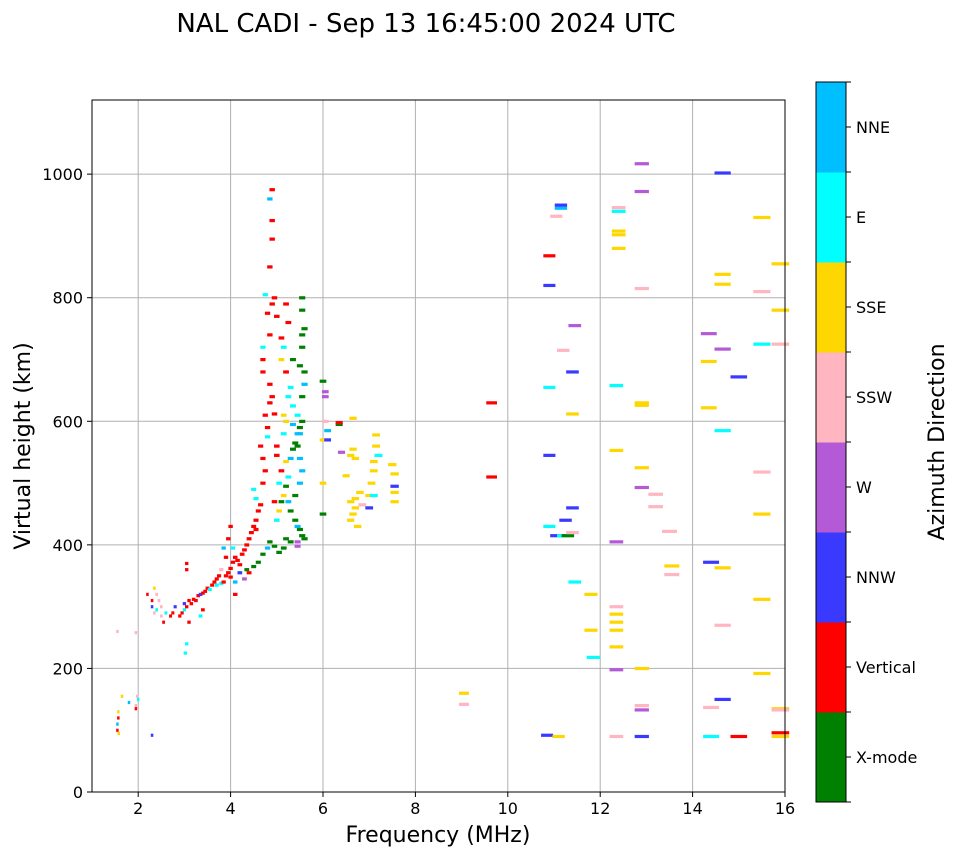 The image size is (958, 857). What do you see at coordinates (937, 441) in the screenshot?
I see `colorbar-label: Azimuth Direction` at bounding box center [937, 441].